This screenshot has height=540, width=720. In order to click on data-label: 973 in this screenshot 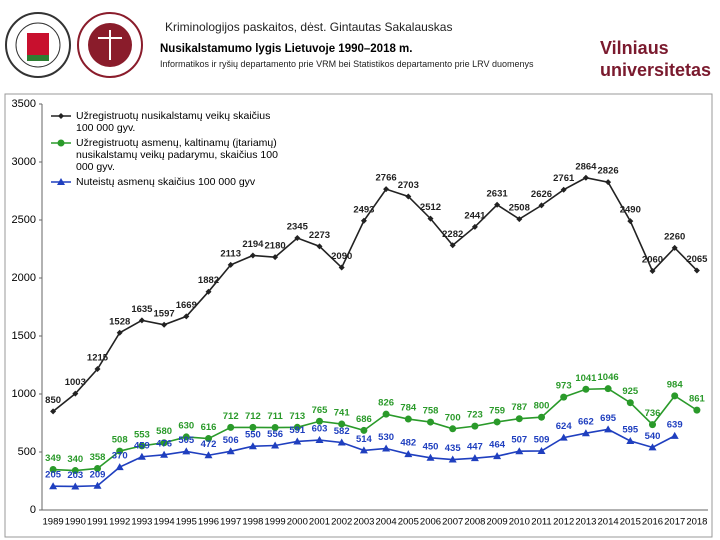, I will do `click(564, 386)`.